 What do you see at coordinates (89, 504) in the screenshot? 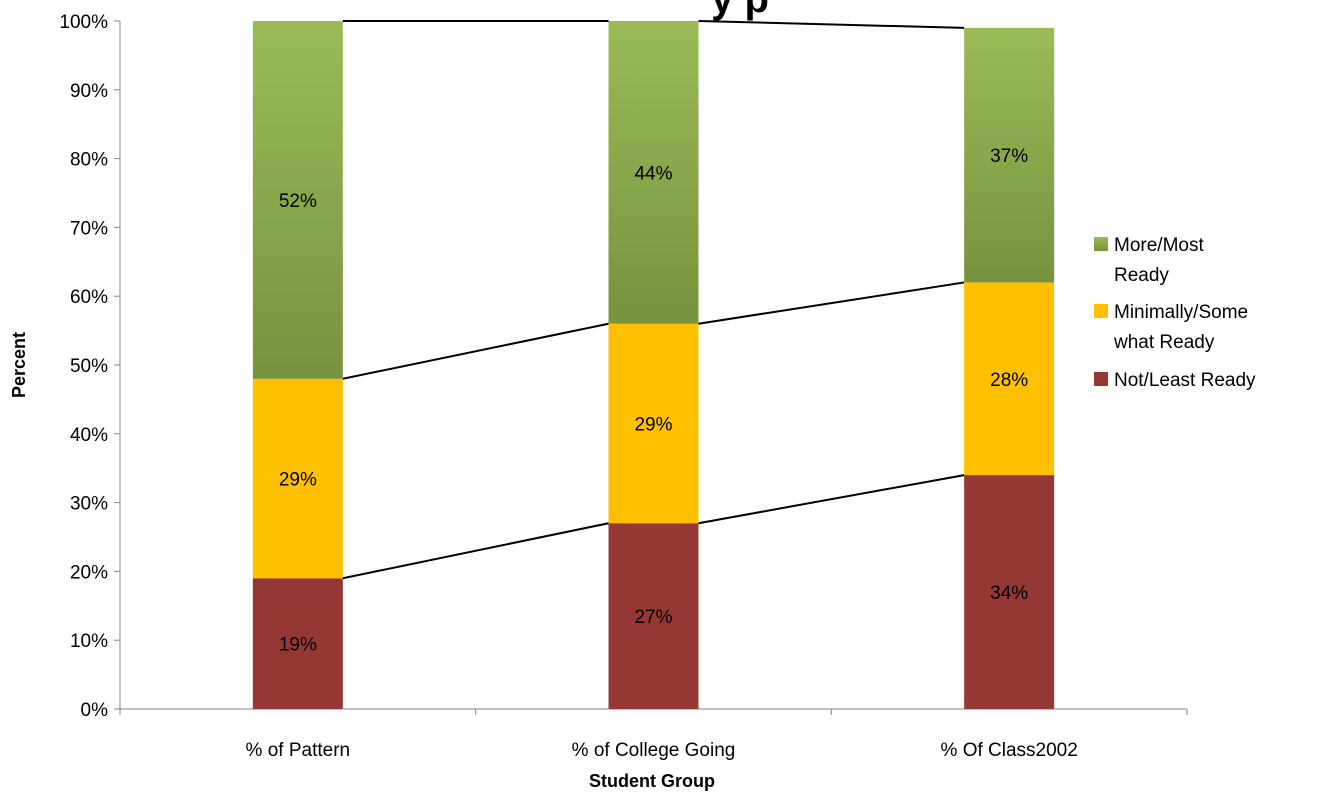
I see `y-tick-label: 30%` at bounding box center [89, 504].